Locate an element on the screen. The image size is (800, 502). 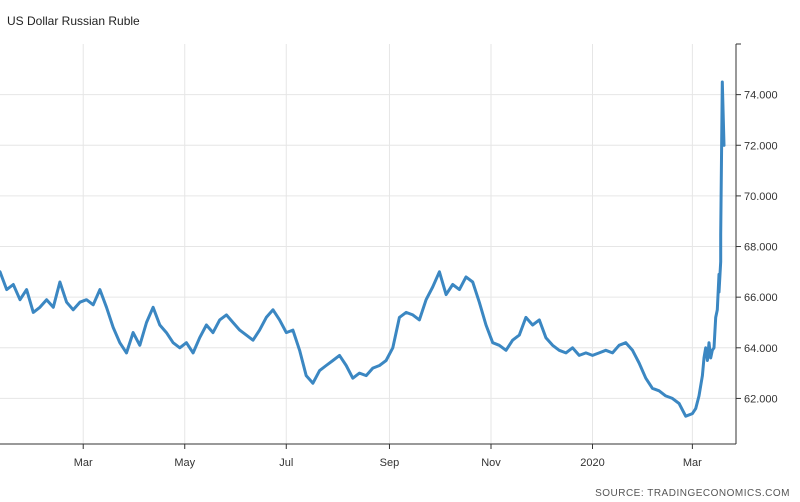
y-tick-label: 74.000 is located at coordinates (761, 96).